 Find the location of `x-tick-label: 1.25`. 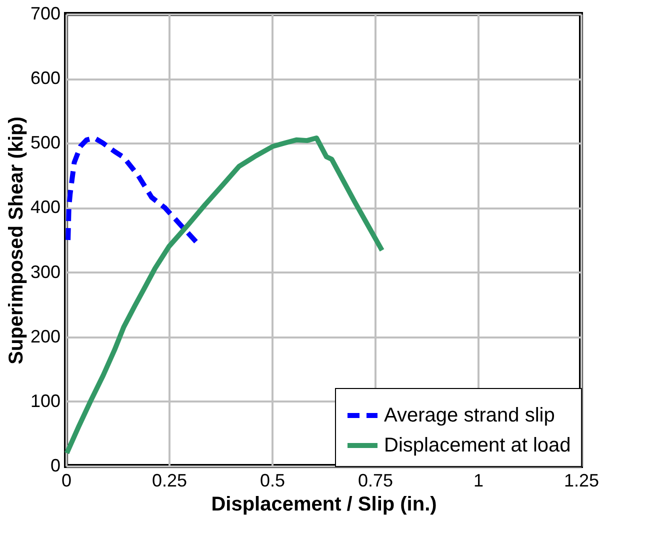

x-tick-label: 1.25 is located at coordinates (582, 480).